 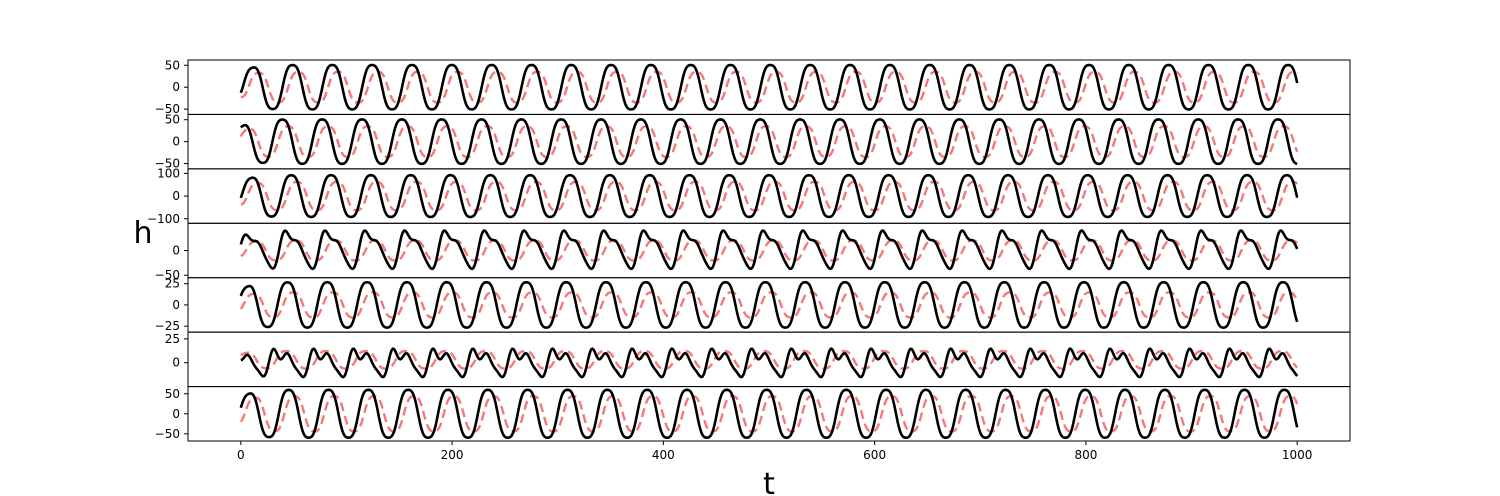 I want to click on x-axis-label: t, so click(x=769, y=481).